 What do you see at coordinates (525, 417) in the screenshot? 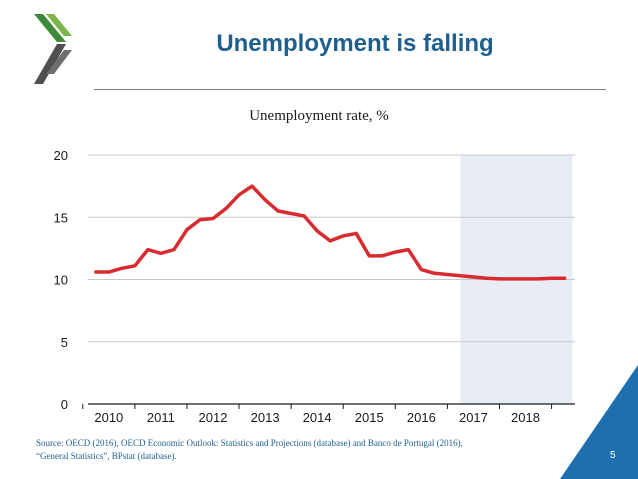
I see `x-tick-label-2018: 2018` at bounding box center [525, 417].